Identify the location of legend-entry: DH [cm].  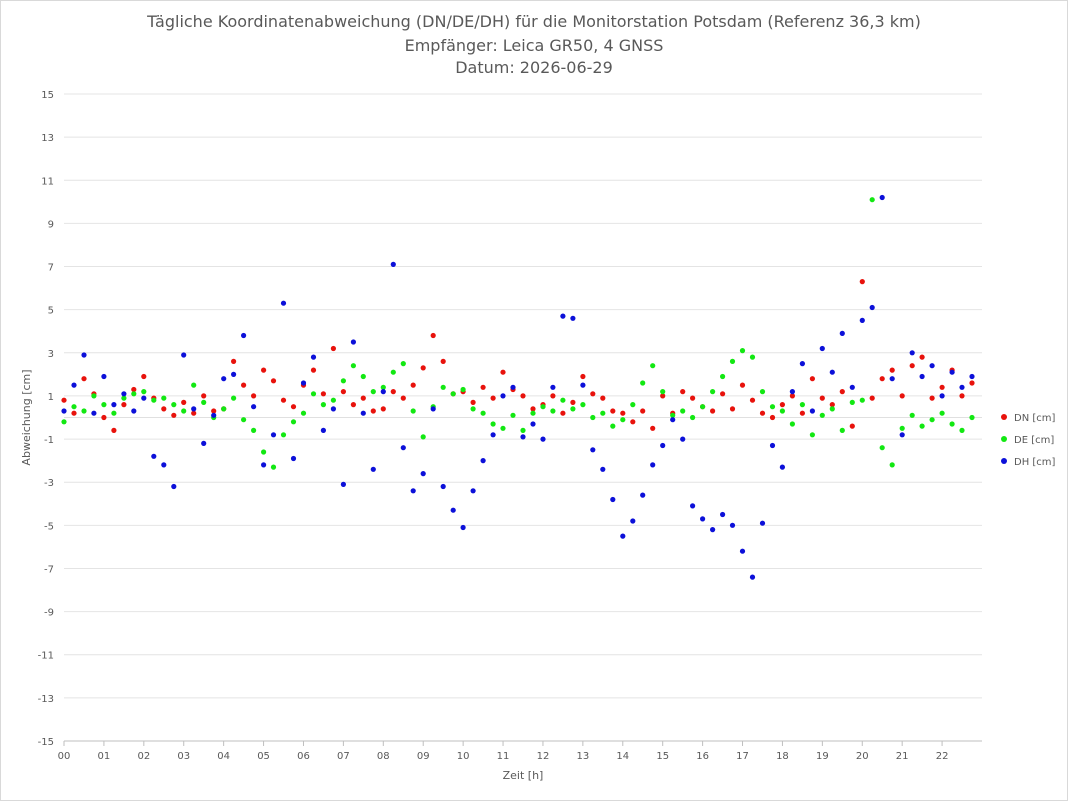
(1035, 462).